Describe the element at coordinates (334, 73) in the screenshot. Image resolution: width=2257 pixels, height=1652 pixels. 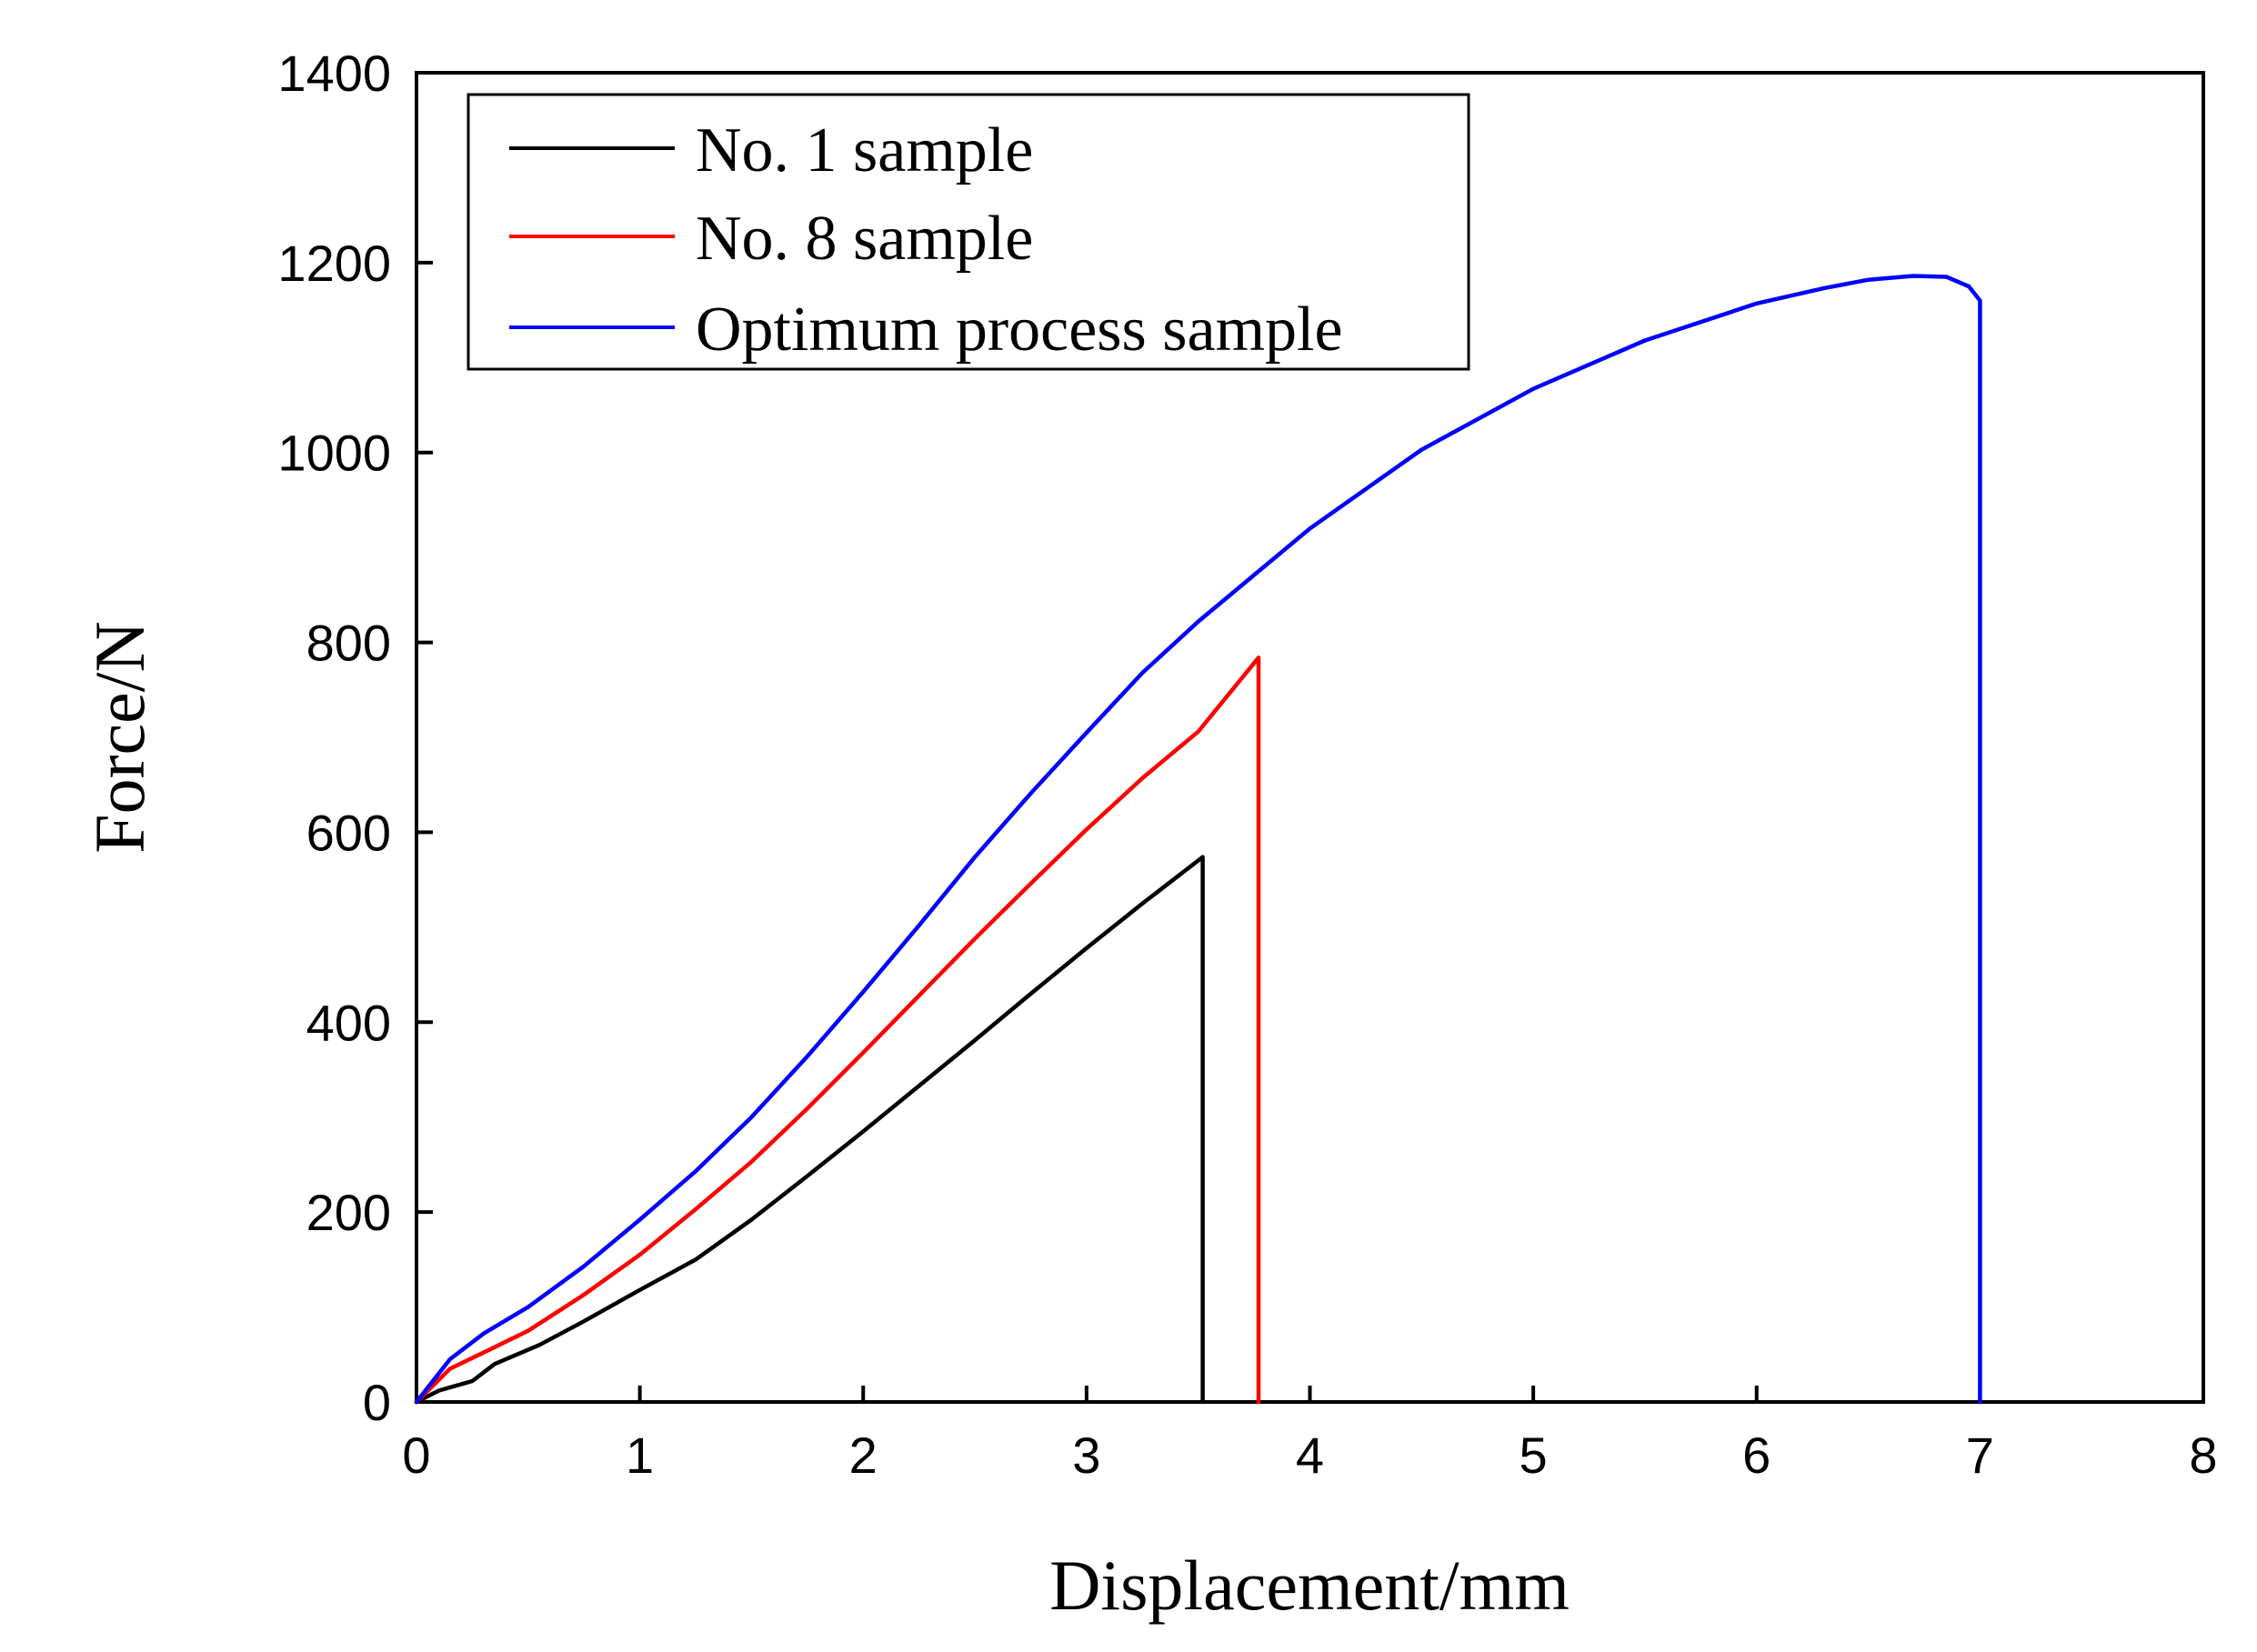
I see `y-tick-label: 1400` at that location.